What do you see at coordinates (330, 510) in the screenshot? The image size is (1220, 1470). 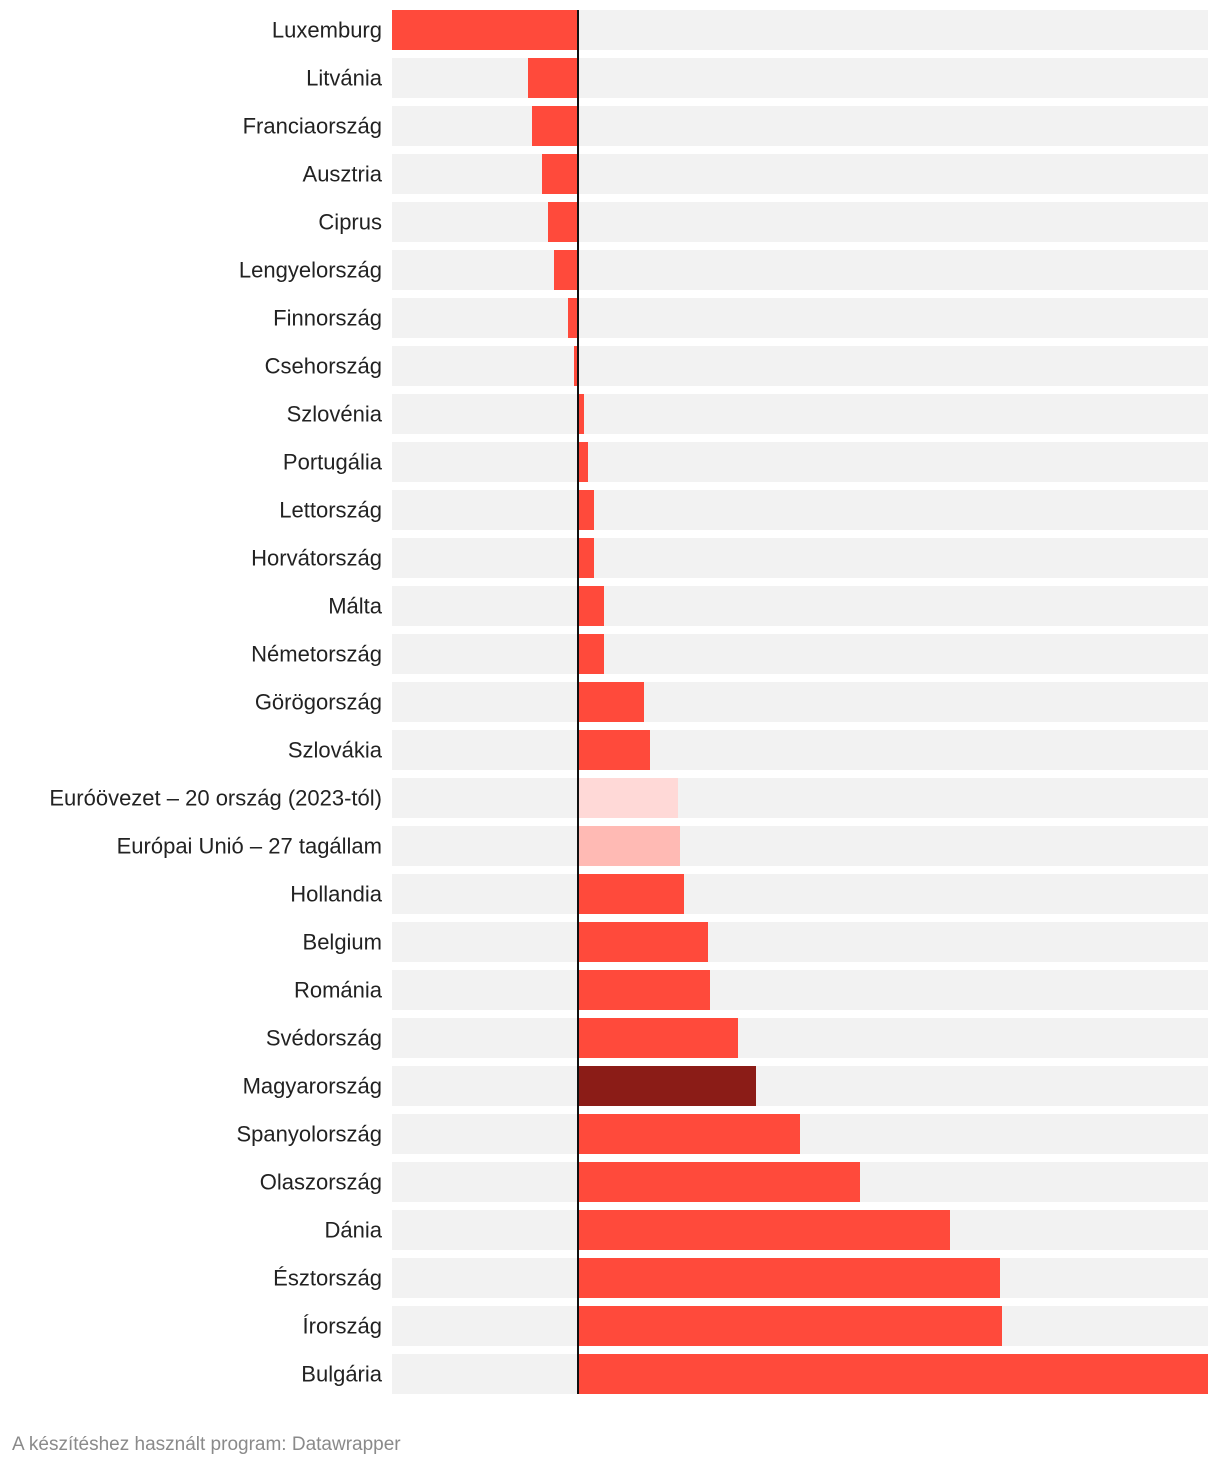 I see `category-label-lettorszag: Lettország` at bounding box center [330, 510].